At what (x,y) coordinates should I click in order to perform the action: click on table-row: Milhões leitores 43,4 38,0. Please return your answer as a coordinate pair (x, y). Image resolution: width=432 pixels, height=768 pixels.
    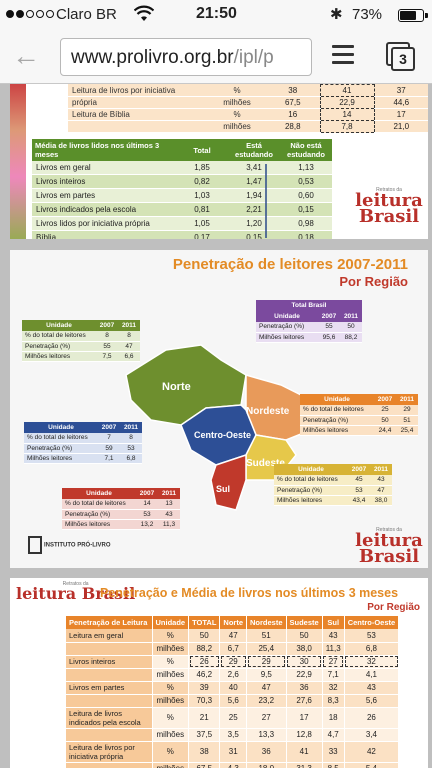
    Looking at the image, I should click on (333, 500).